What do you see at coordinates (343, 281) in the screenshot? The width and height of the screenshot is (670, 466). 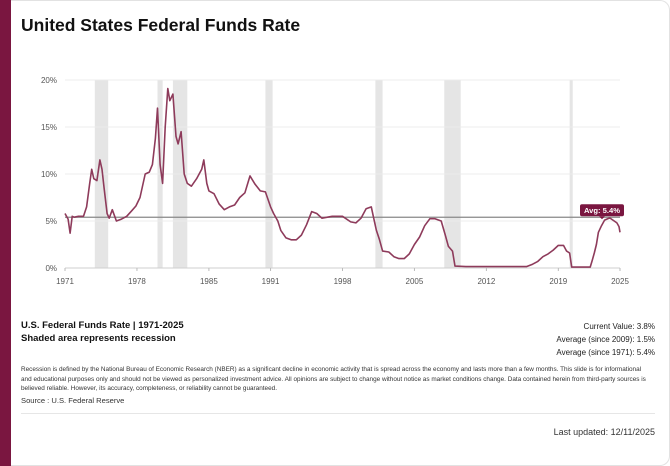 I see `x-tick-label-4: 1998` at bounding box center [343, 281].